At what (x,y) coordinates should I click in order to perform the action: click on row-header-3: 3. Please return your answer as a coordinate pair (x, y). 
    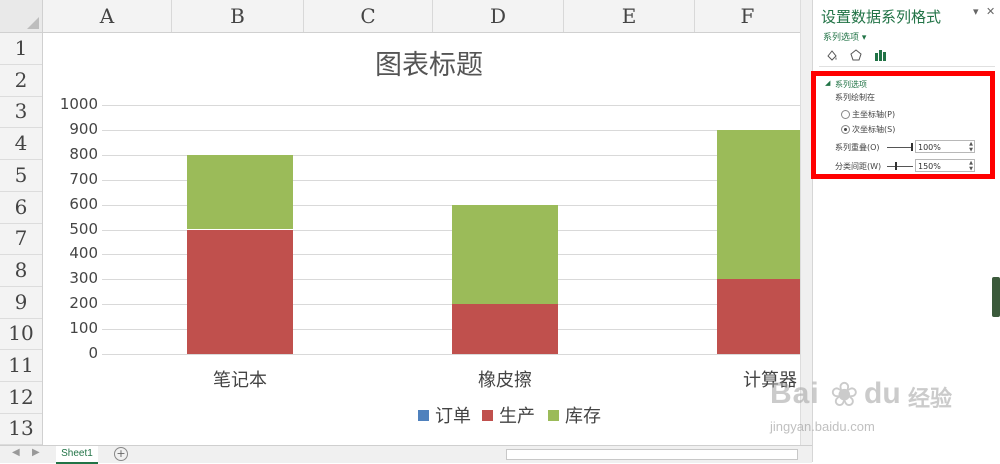
    Looking at the image, I should click on (21, 112).